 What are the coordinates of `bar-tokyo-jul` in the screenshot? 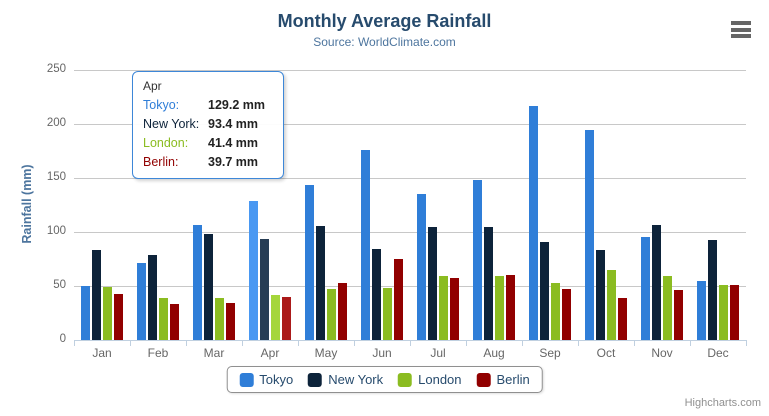 It's located at (421, 266).